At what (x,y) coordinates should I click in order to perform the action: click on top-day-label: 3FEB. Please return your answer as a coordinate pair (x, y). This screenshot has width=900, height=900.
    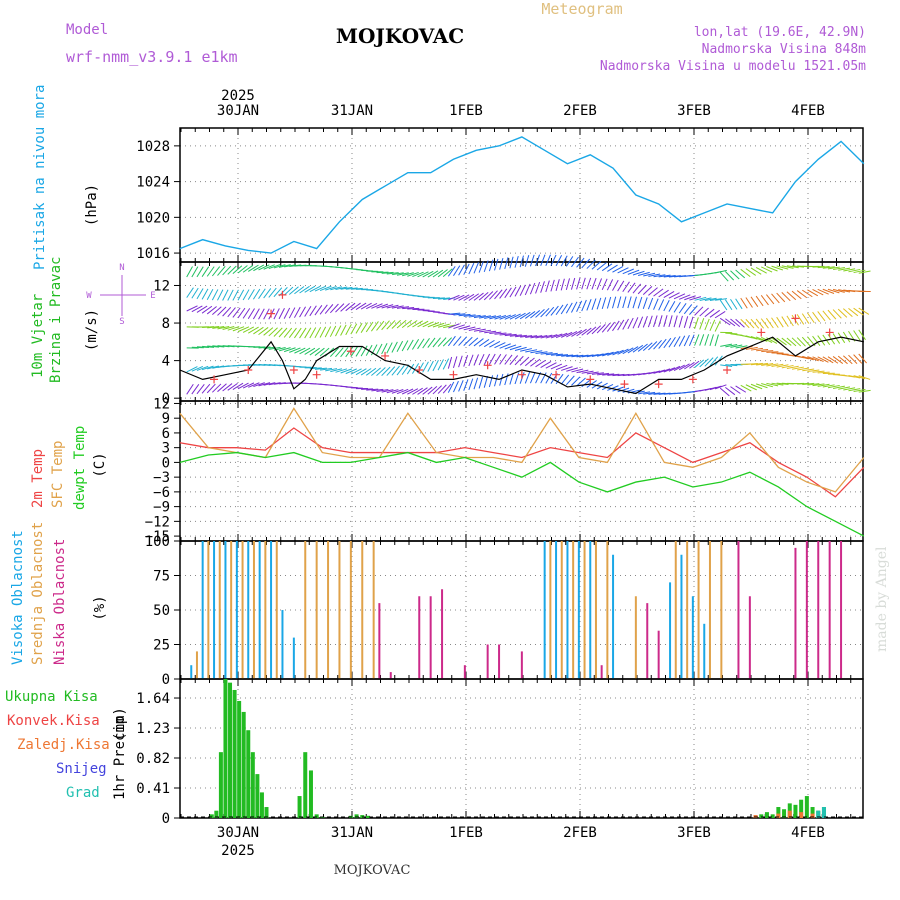
    Looking at the image, I should click on (694, 111).